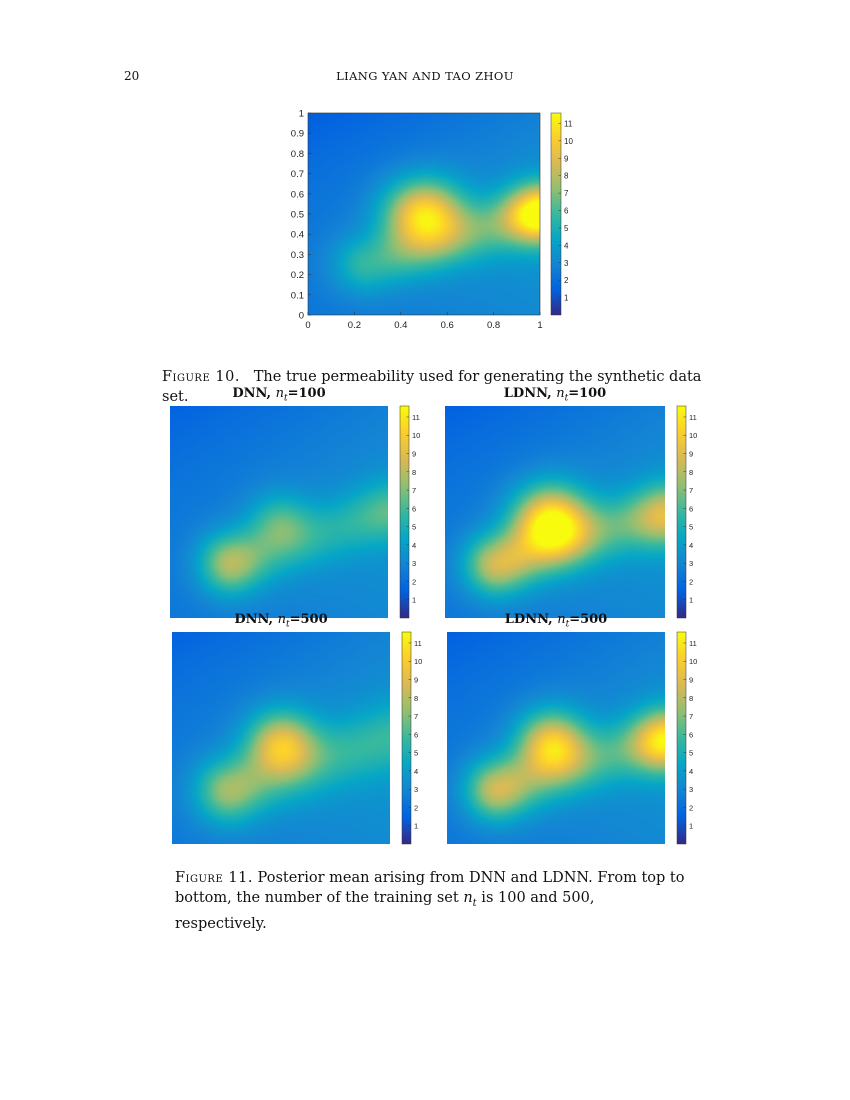 The height and width of the screenshot is (1100, 850). I want to click on figure-10-label: Figure 10., so click(201, 377).